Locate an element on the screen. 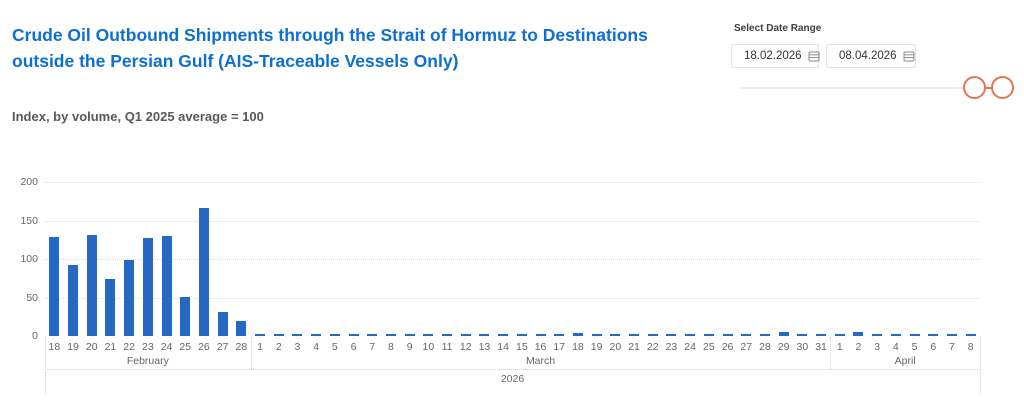 This screenshot has width=1024, height=403. x-axis-day-label: 27 is located at coordinates (222, 347).